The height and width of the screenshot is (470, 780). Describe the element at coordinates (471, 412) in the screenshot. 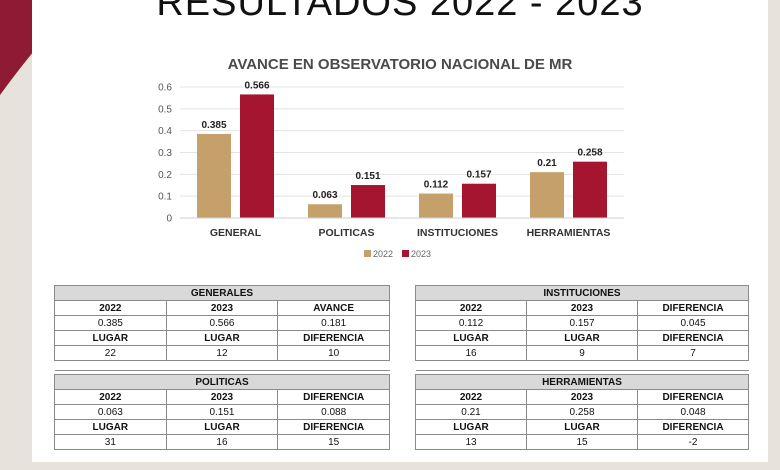

I see `cell-value: 0.21` at that location.